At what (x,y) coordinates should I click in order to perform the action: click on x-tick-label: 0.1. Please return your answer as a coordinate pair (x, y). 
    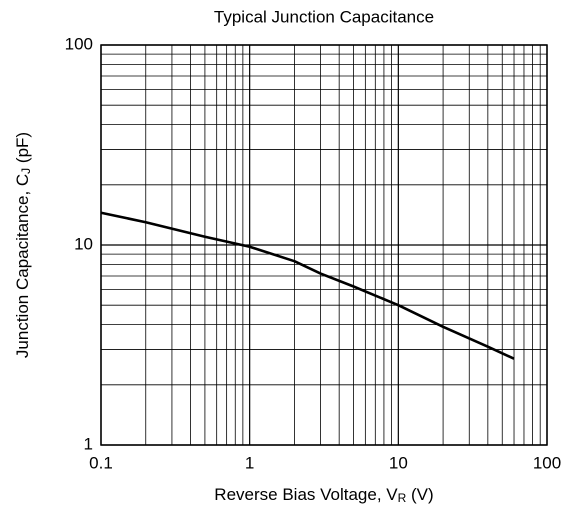
    Looking at the image, I should click on (101, 462).